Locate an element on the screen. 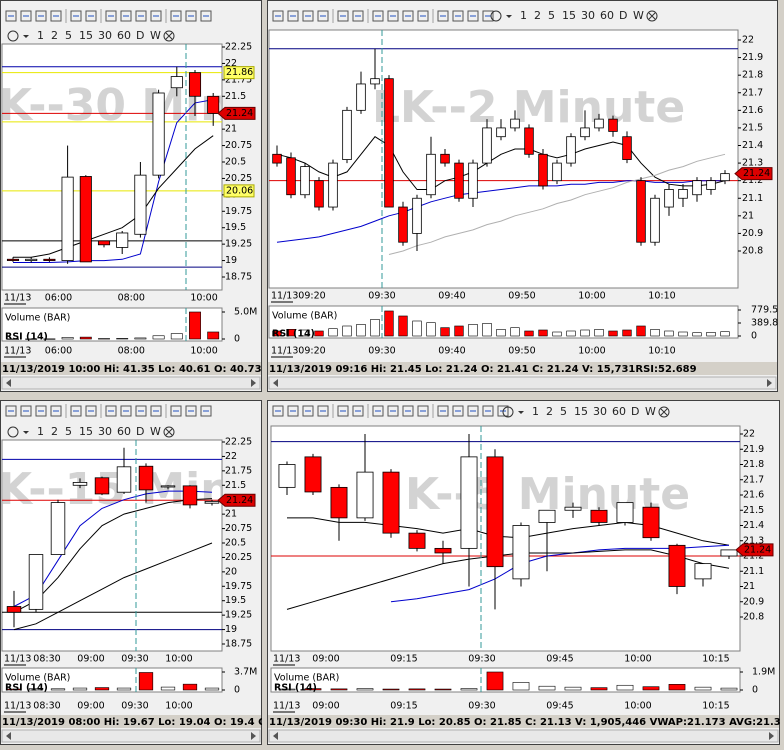 The width and height of the screenshot is (784, 750). candle-body is located at coordinates (212, 502).